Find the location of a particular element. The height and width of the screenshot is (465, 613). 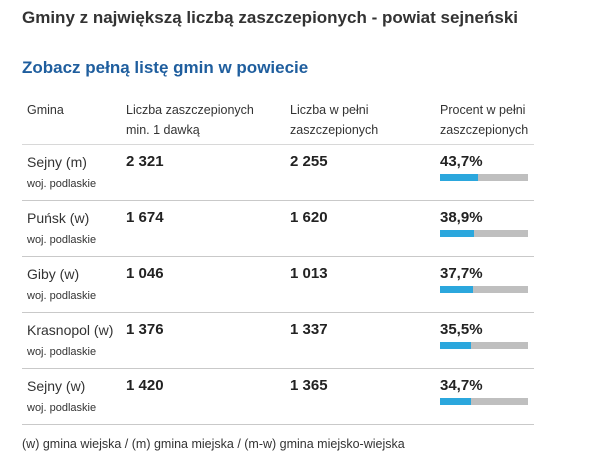

table-top-divider is located at coordinates (278, 144).